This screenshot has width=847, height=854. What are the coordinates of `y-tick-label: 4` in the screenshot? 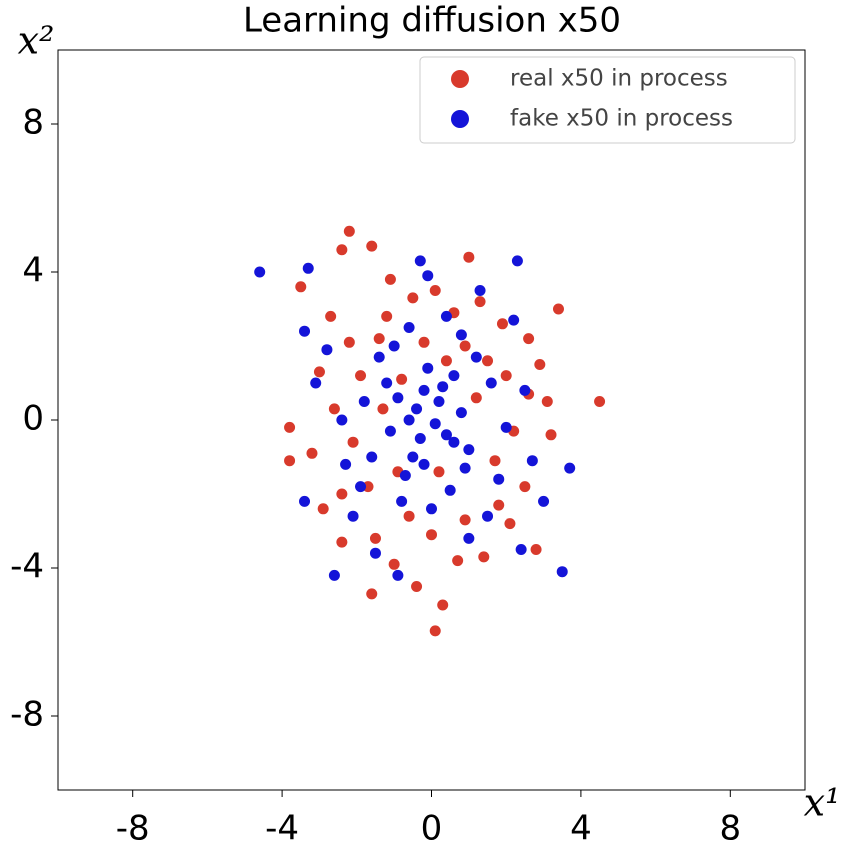 It's located at (33, 271).